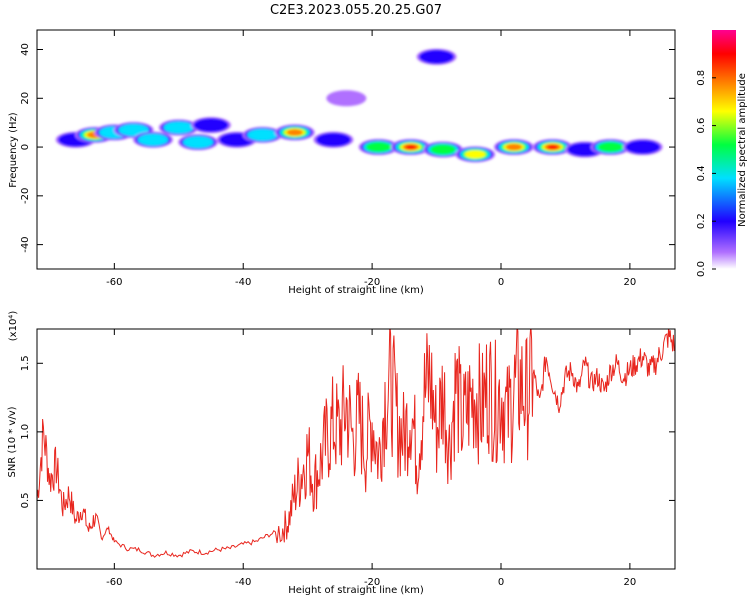 The image size is (750, 600). I want to click on spectrogram-y-axis-label: Frequency (Hz), so click(13, 150).